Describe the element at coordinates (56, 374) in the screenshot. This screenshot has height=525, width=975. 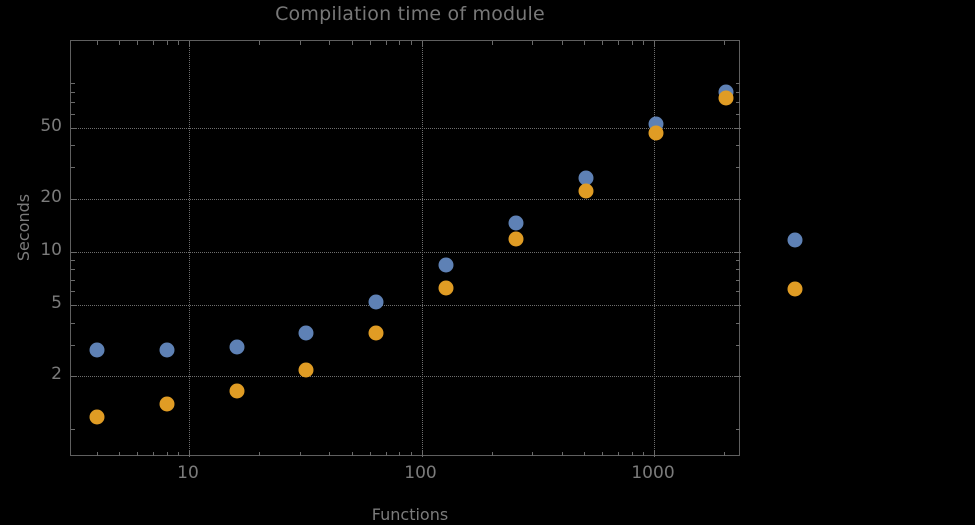
I see `y-tick-label-2: 2` at that location.